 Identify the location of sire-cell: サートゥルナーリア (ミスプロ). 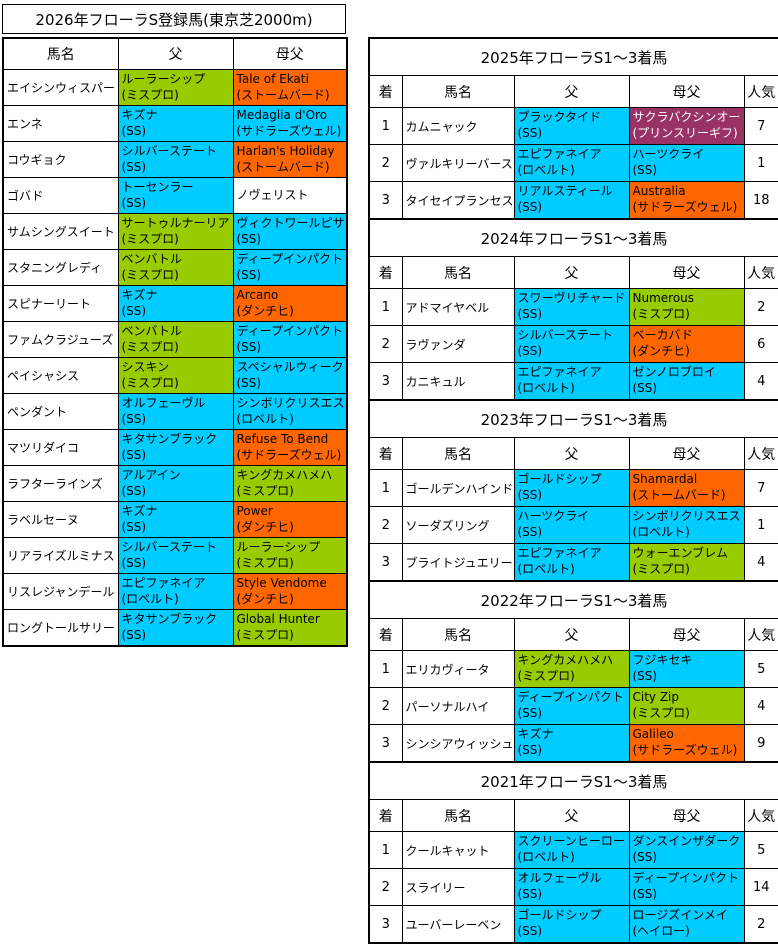
(175, 231).